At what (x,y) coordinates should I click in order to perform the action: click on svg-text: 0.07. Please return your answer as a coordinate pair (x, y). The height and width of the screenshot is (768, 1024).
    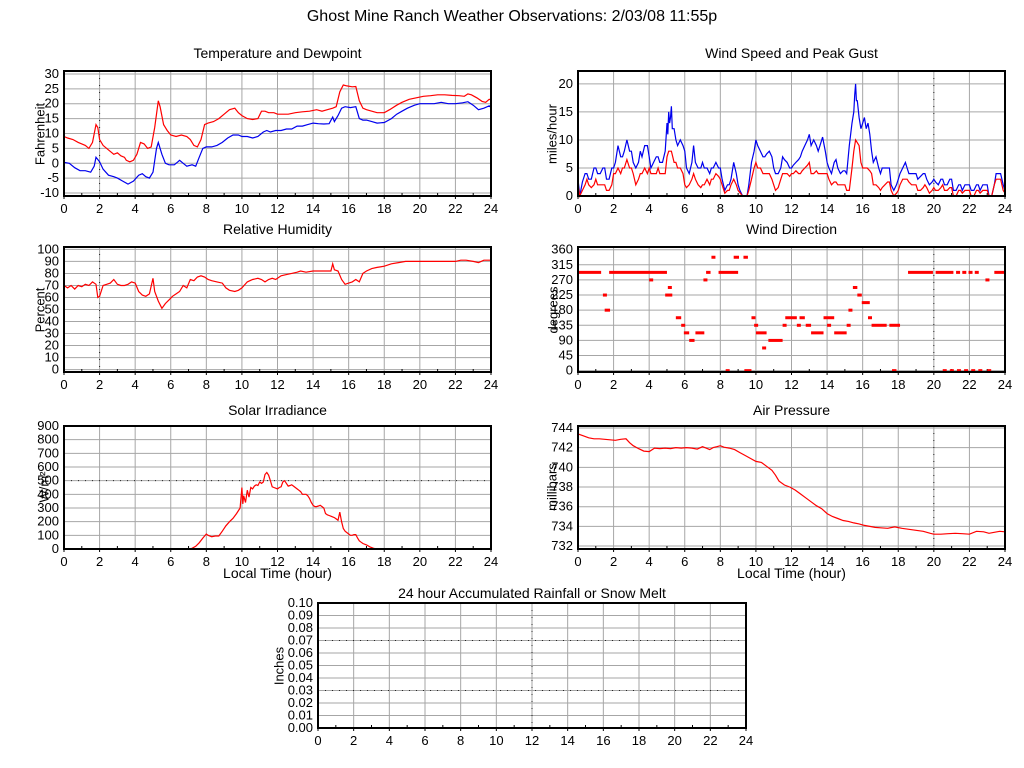
    Looking at the image, I should click on (300, 640).